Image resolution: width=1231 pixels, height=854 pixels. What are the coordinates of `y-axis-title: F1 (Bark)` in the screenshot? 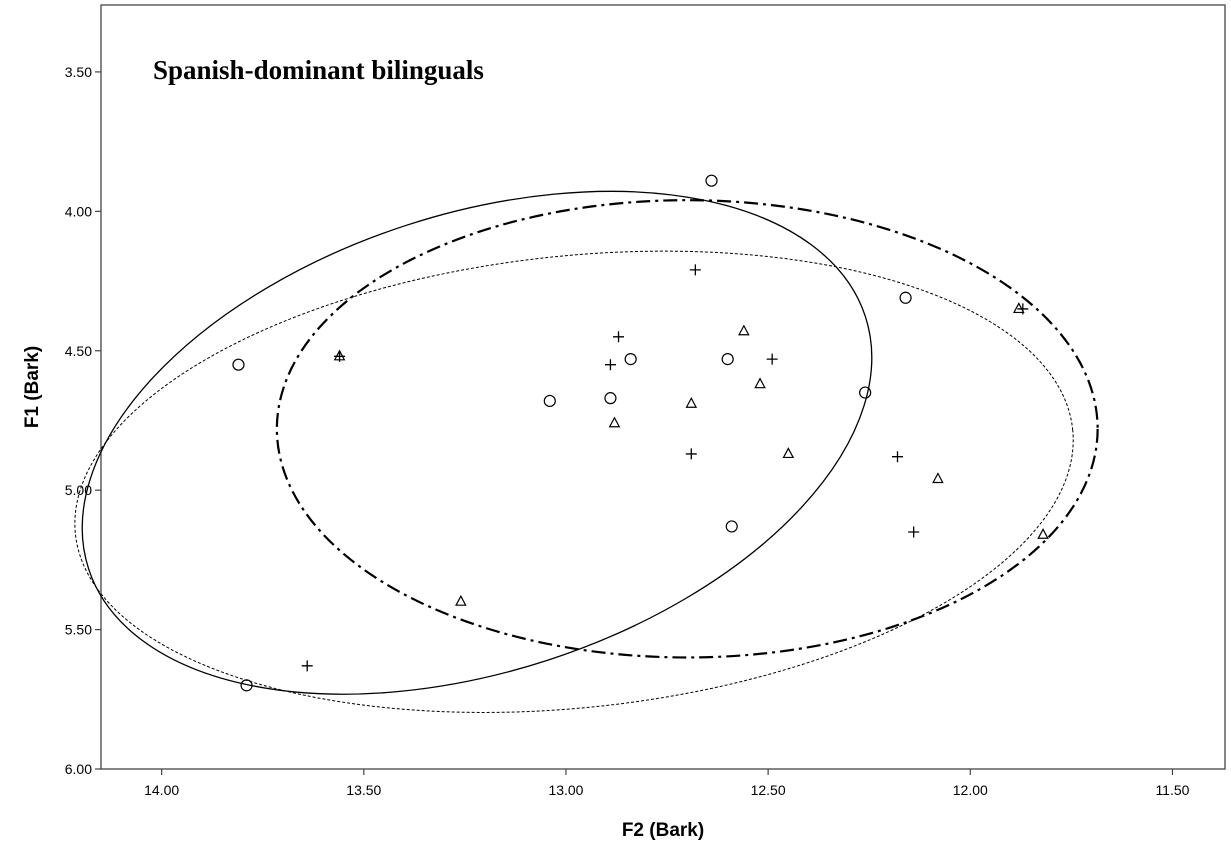 It's located at (32, 387).